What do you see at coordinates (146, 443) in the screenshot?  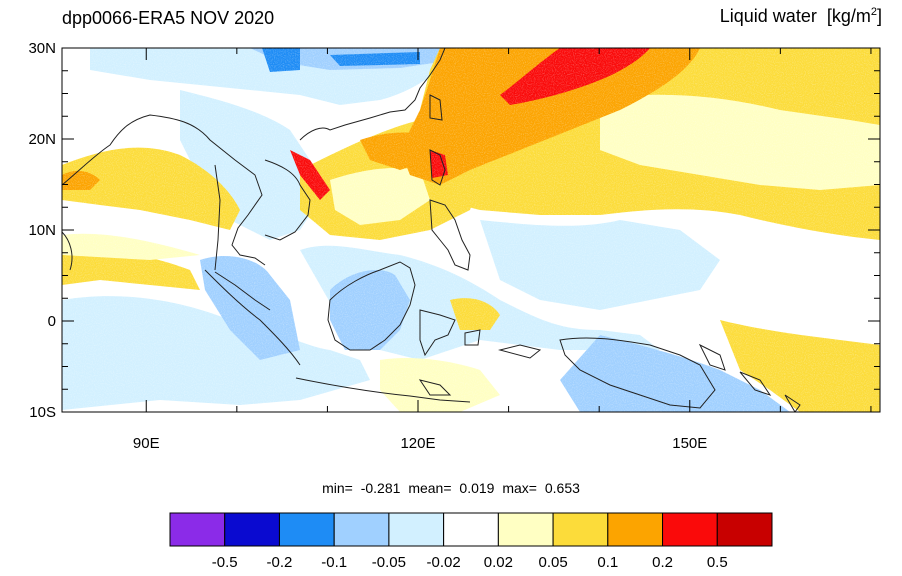 I see `lon-tick-label: 90E` at bounding box center [146, 443].